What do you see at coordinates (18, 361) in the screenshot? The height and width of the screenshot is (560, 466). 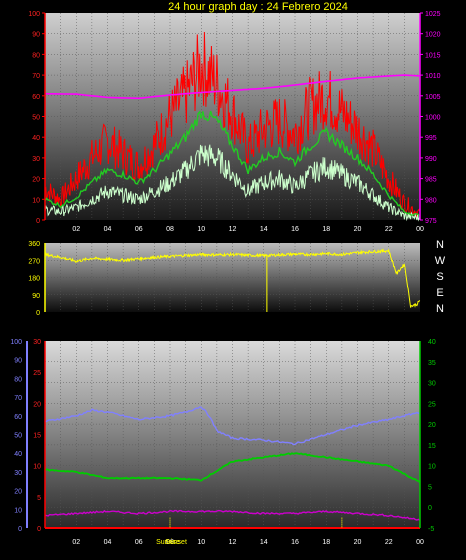 I see `humidity-y-tick-label: 90` at bounding box center [18, 361].